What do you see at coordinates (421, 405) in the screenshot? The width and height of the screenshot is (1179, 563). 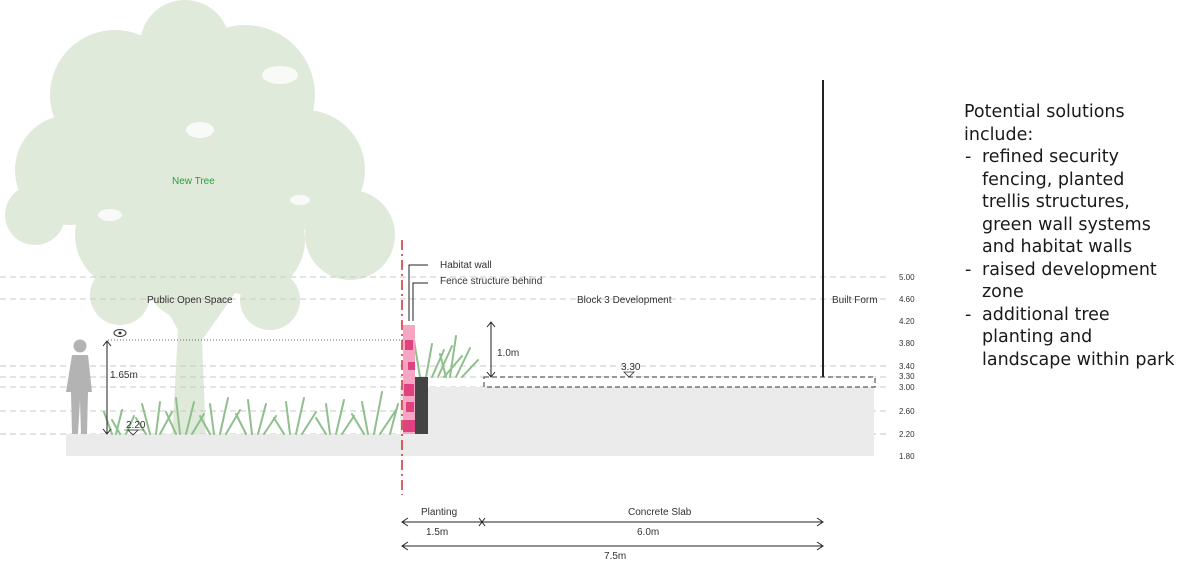 I see `fence-structure` at bounding box center [421, 405].